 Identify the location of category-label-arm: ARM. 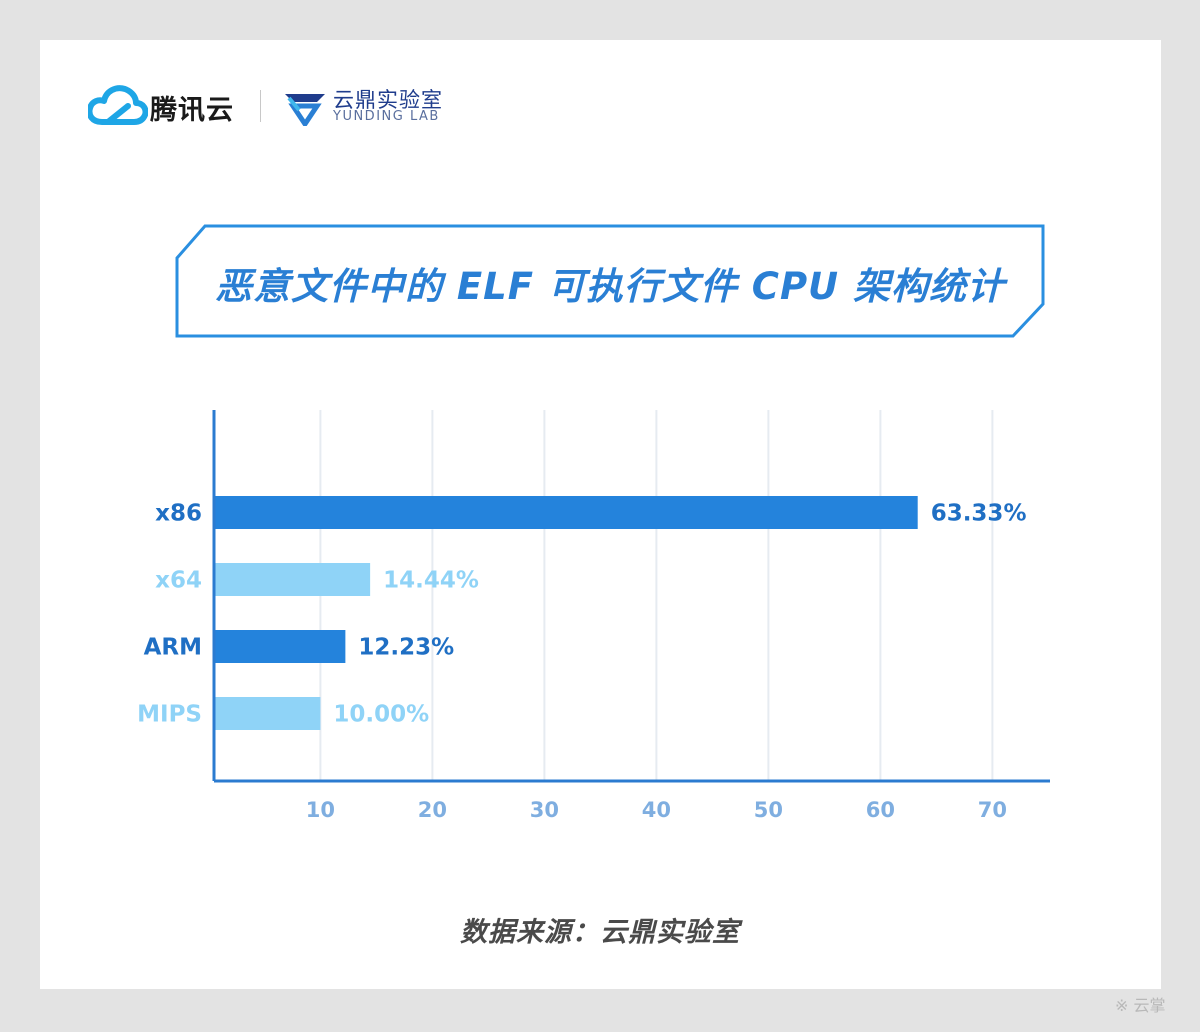
(173, 648).